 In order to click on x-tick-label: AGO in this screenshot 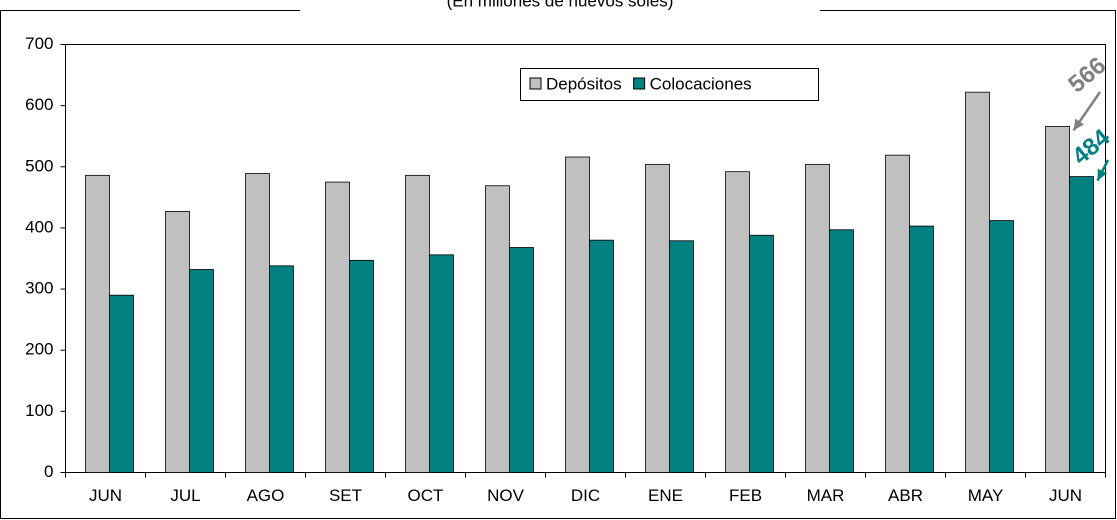, I will do `click(266, 495)`.